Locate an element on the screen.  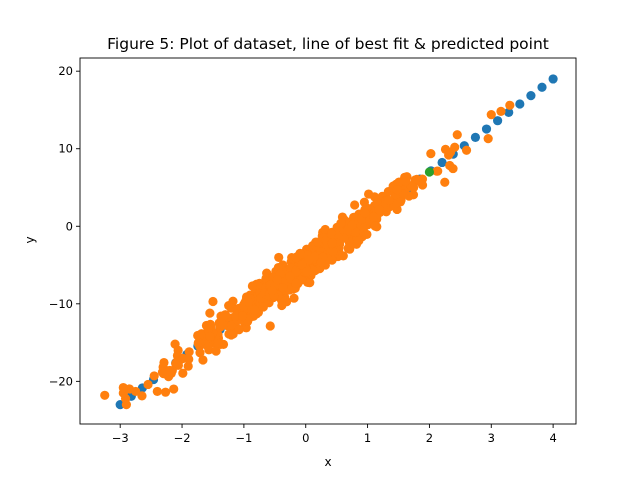
y-tick-label: 20 is located at coordinates (65, 71).